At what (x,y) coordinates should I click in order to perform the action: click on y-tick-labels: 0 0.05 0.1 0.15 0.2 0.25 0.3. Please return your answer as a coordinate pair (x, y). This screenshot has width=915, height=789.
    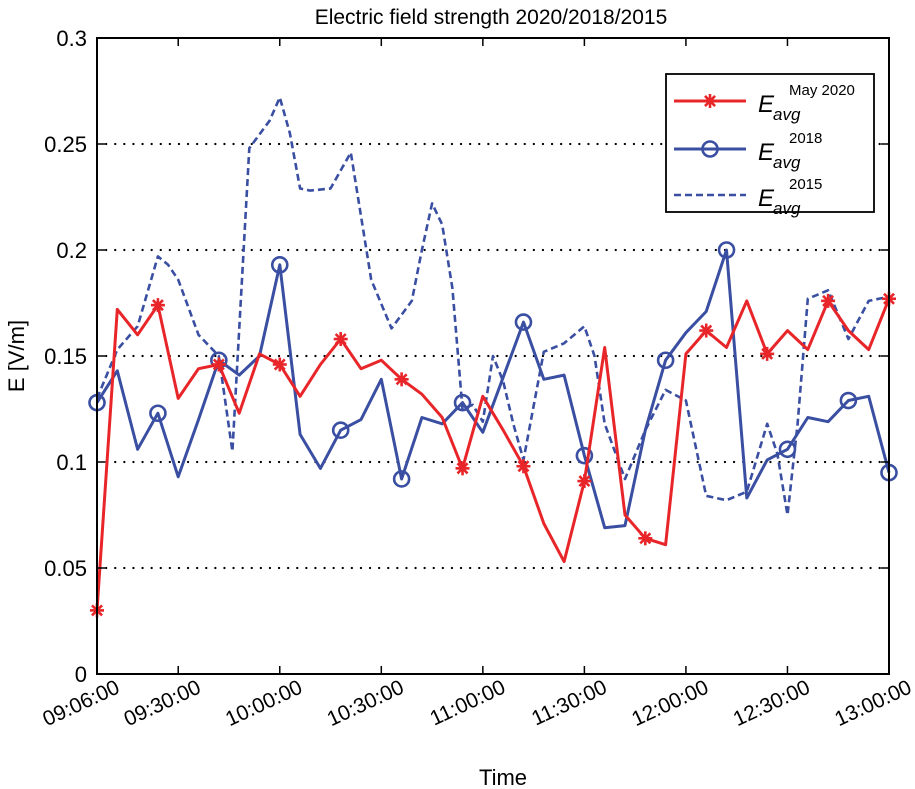
    Looking at the image, I should click on (65, 356).